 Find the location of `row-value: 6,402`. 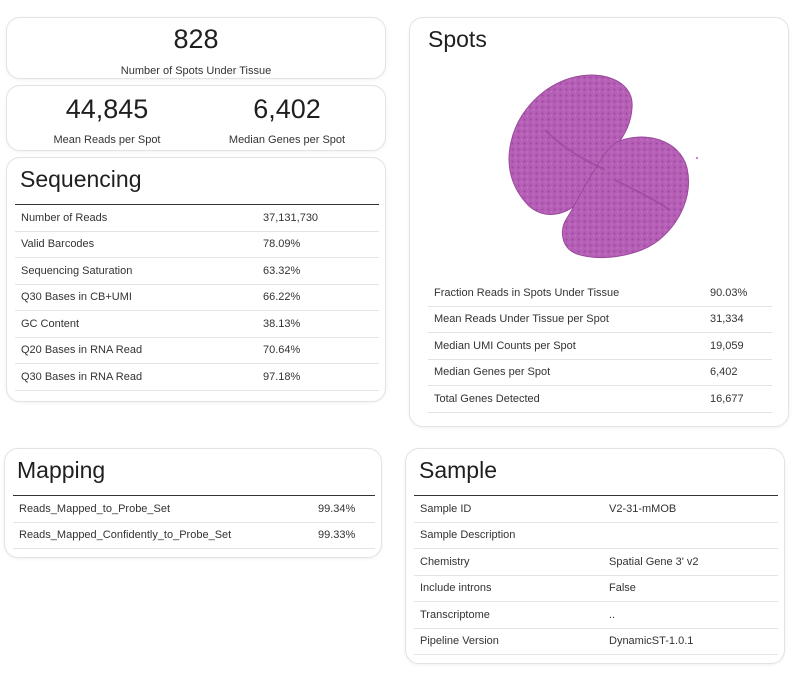

row-value: 6,402 is located at coordinates (724, 372).